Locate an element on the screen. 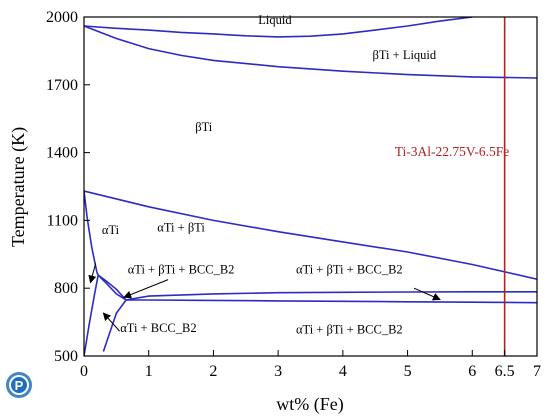 The image size is (550, 416). region-label-2: βTi + Liquid is located at coordinates (404, 55).